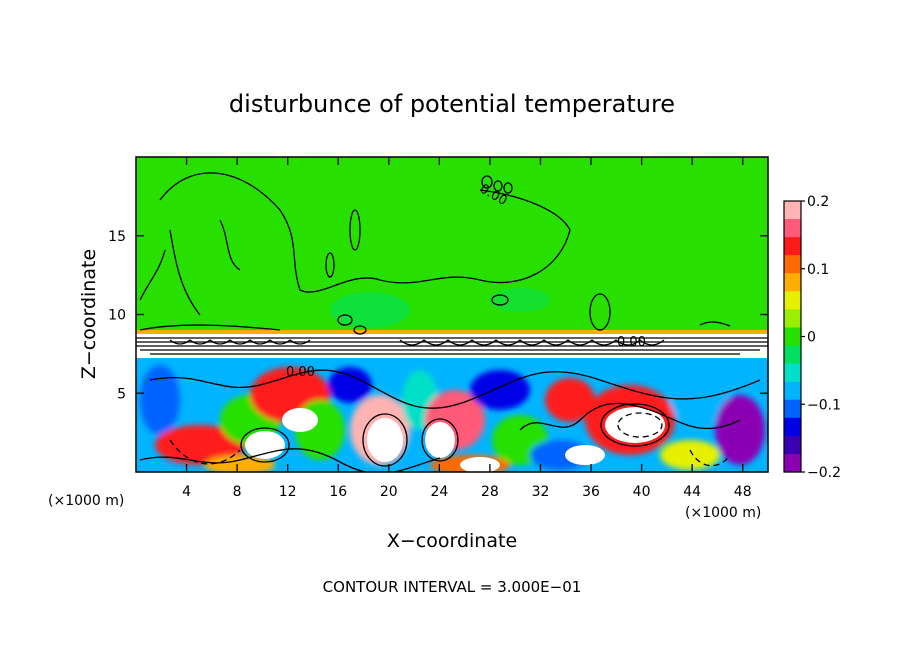 The image size is (904, 654). What do you see at coordinates (818, 270) in the screenshot?
I see `colorbar-tick-label: 0.1` at bounding box center [818, 270].